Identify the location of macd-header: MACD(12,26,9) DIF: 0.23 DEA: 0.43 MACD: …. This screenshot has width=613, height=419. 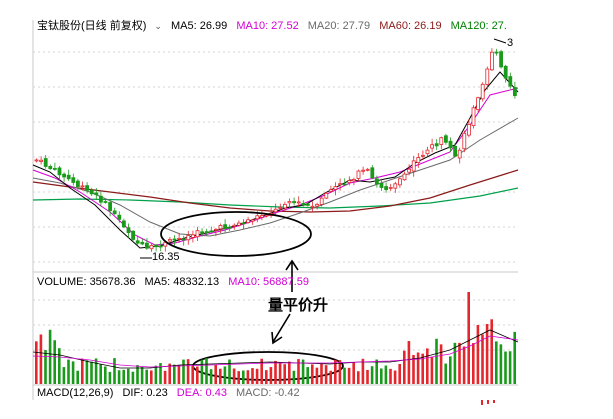
(171, 393).